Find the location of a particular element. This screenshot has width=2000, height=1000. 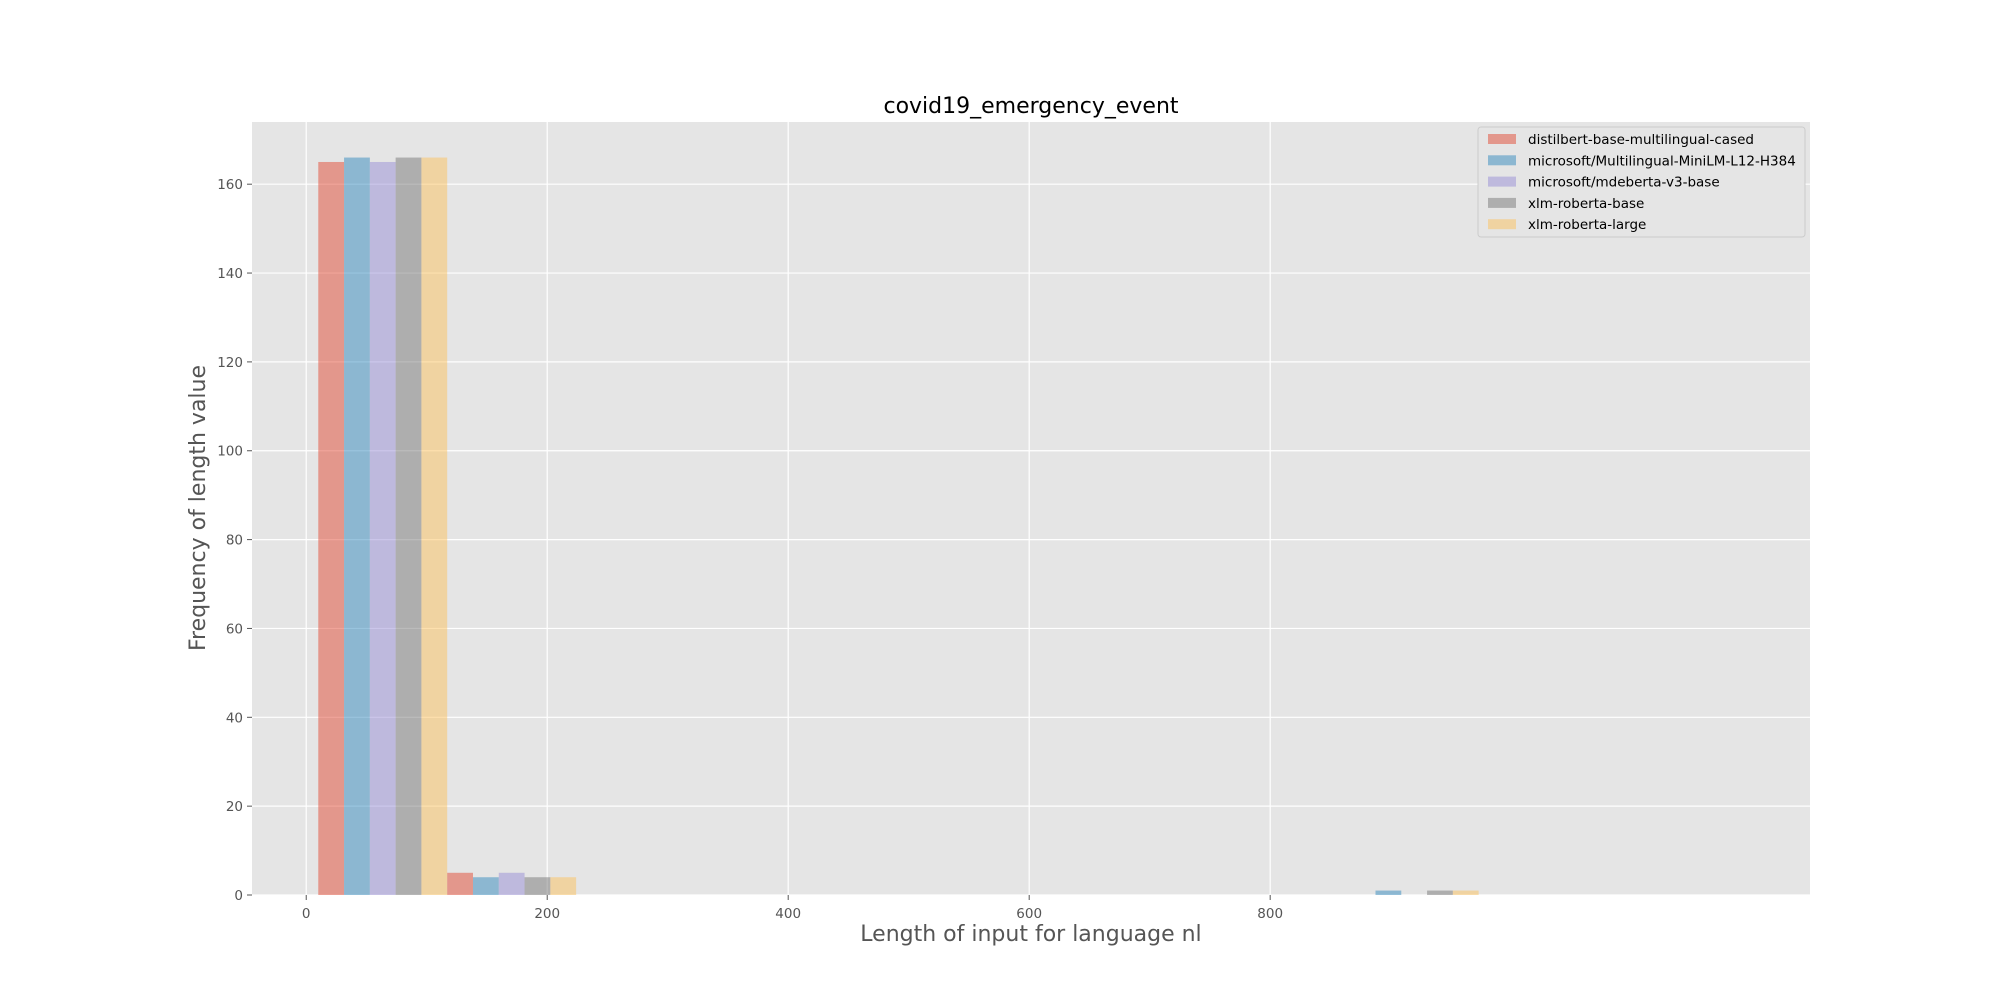

y-tick-label: 100 is located at coordinates (230, 452).